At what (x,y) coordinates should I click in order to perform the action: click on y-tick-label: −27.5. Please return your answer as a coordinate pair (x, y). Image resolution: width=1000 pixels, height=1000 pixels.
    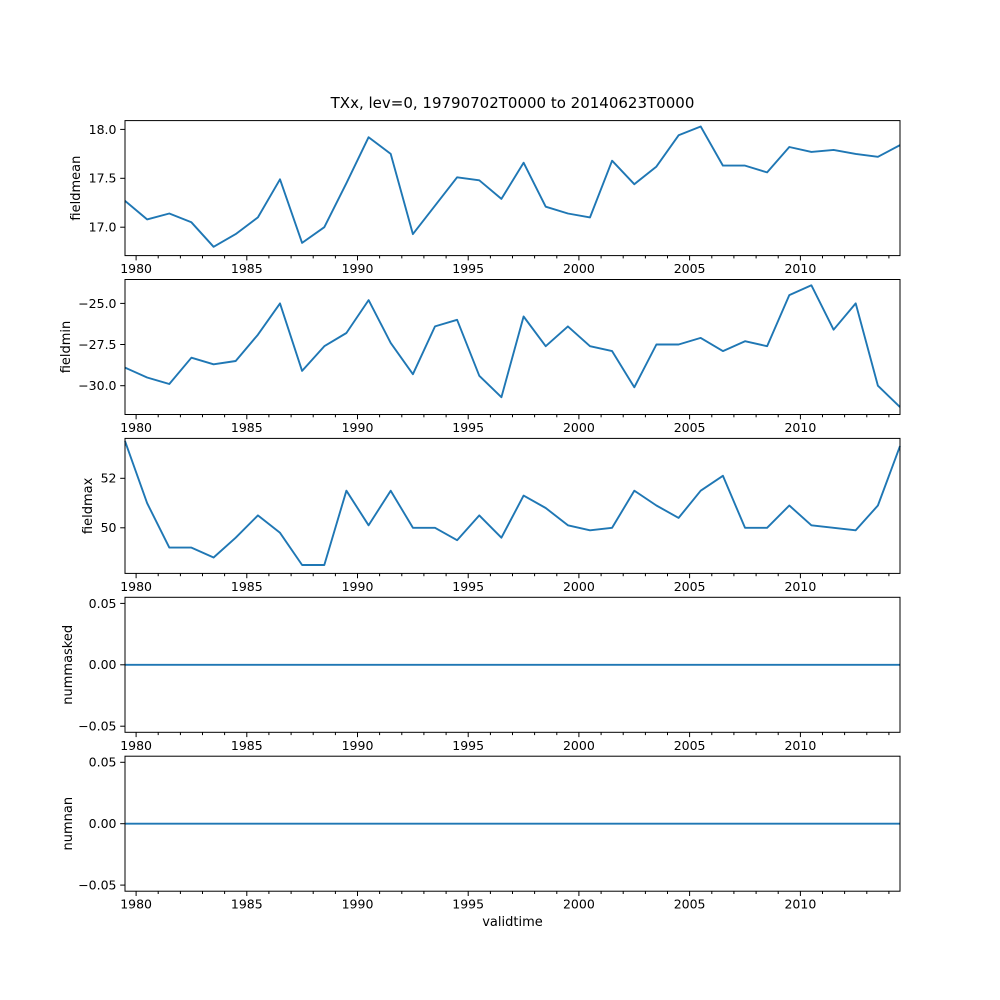
    Looking at the image, I should click on (97, 344).